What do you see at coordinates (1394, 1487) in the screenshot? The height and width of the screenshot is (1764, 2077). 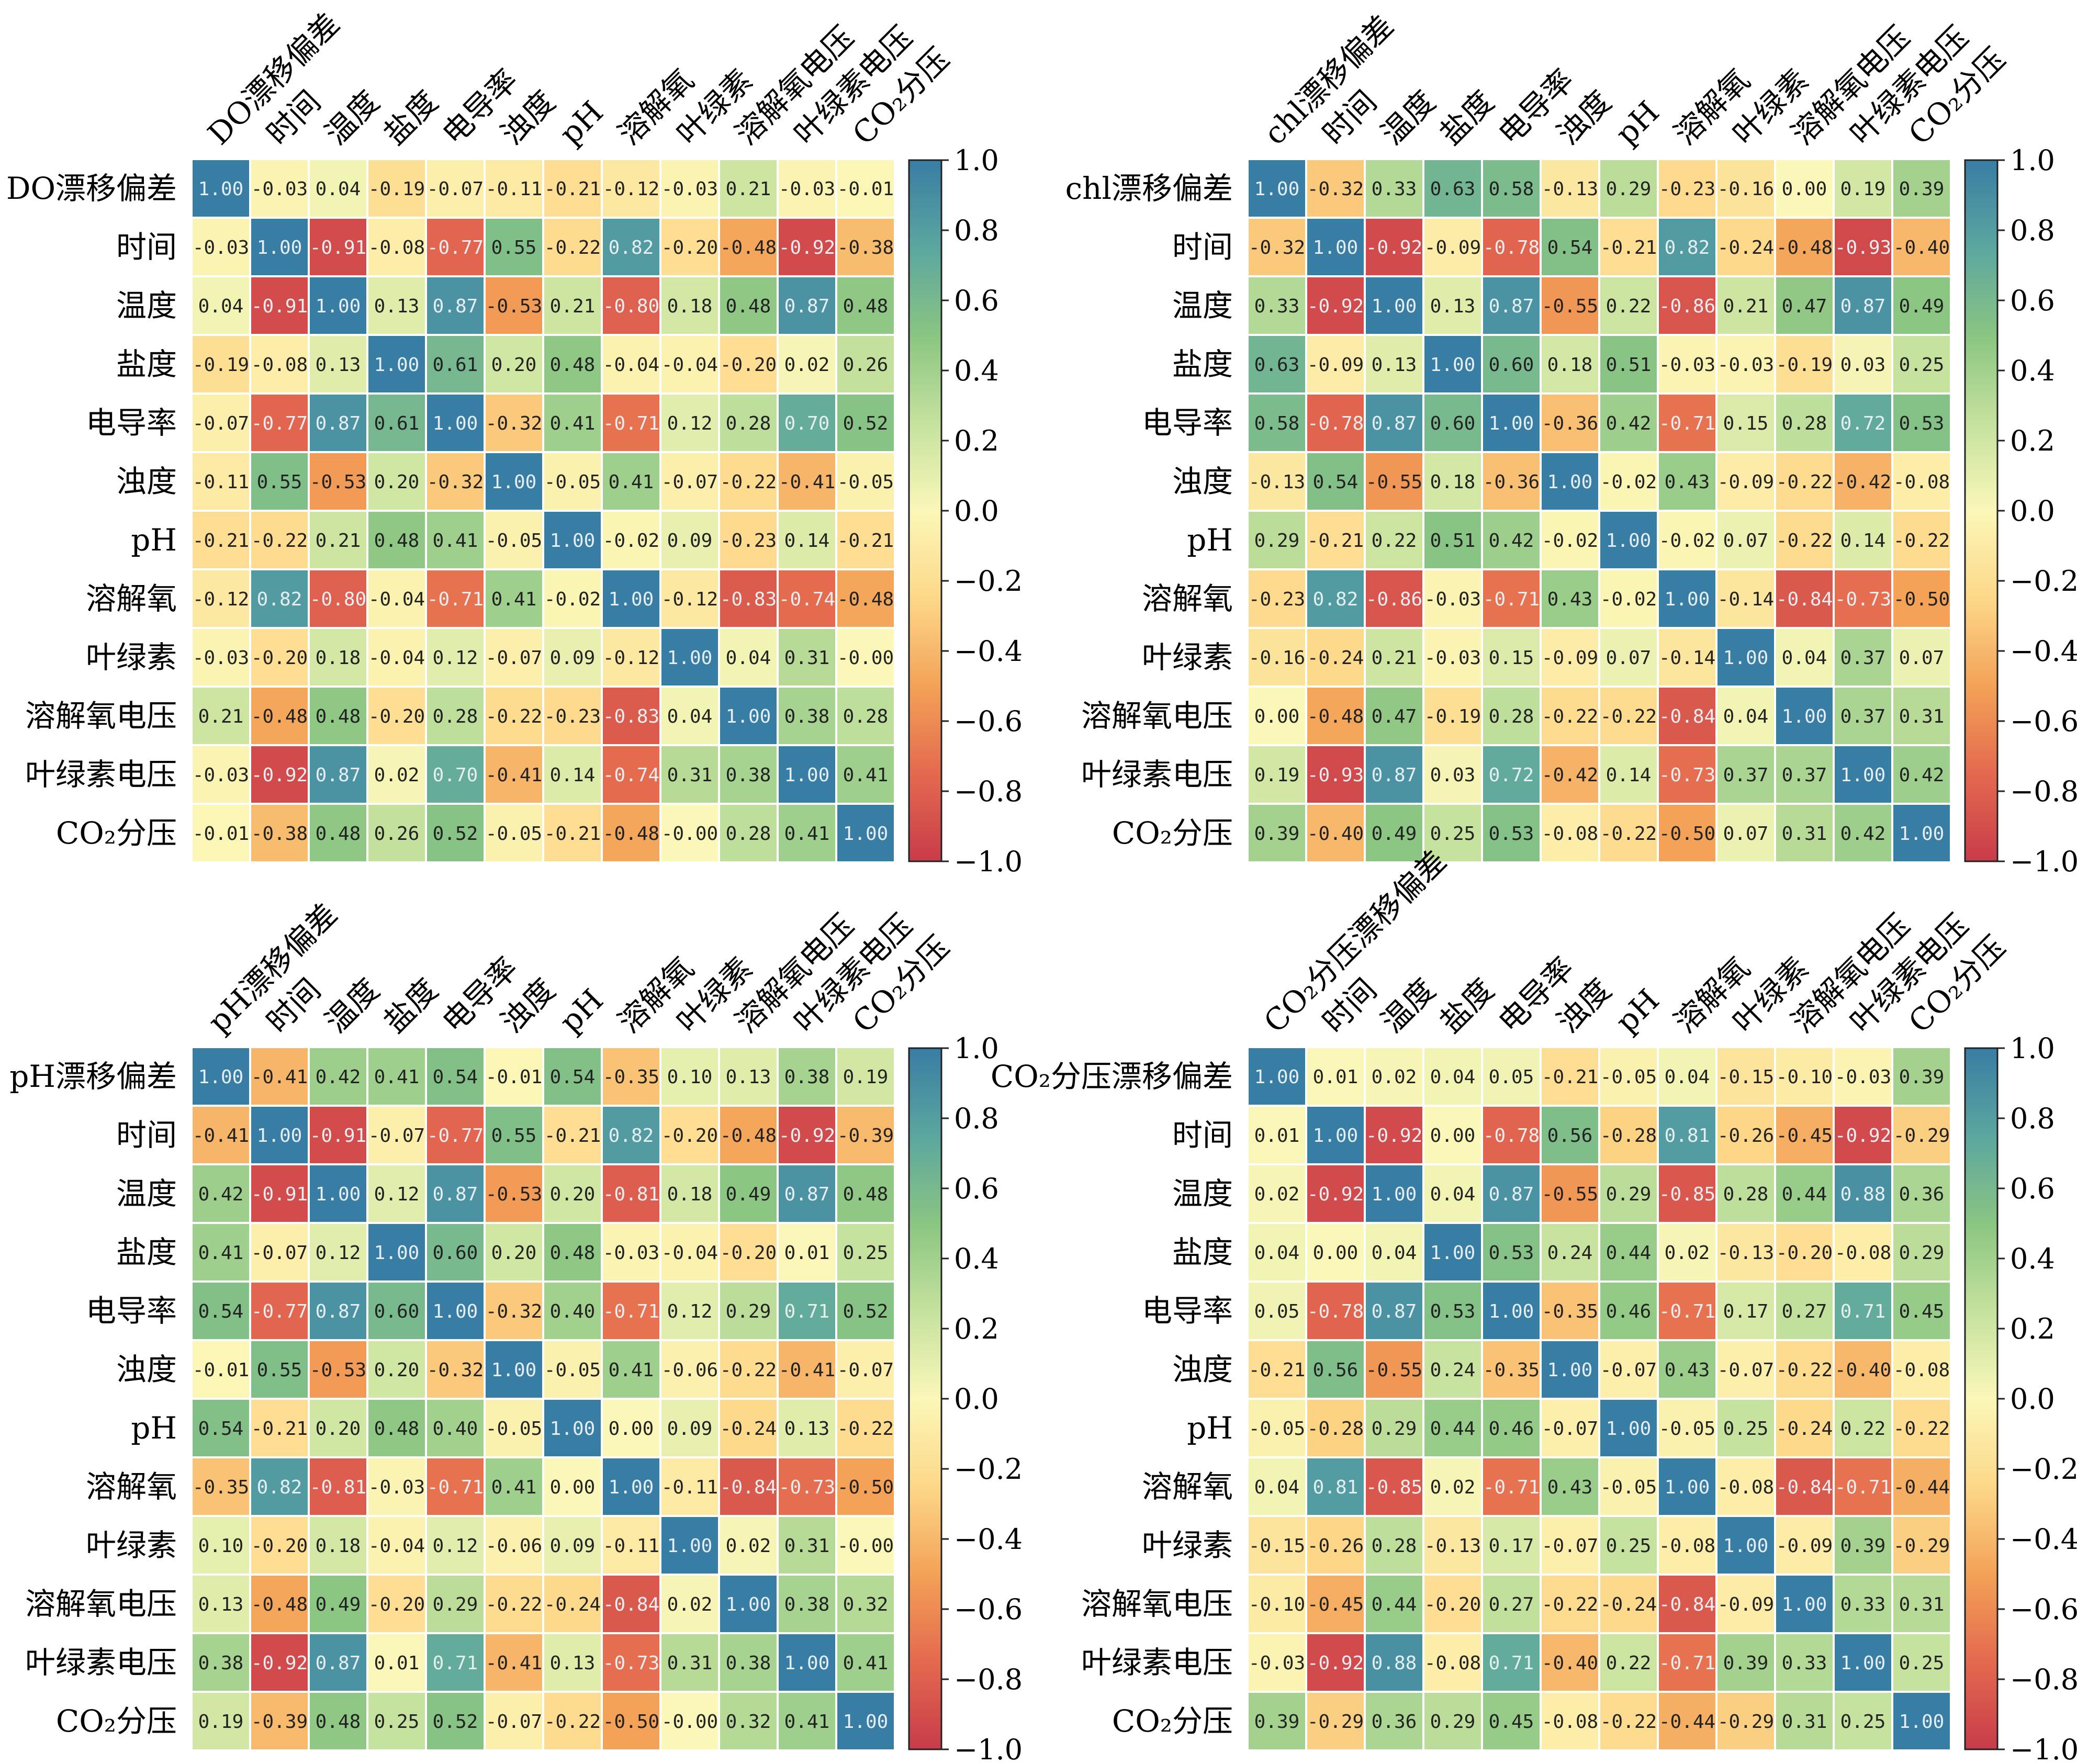 I see `cell-value-label: -0.85` at bounding box center [1394, 1487].